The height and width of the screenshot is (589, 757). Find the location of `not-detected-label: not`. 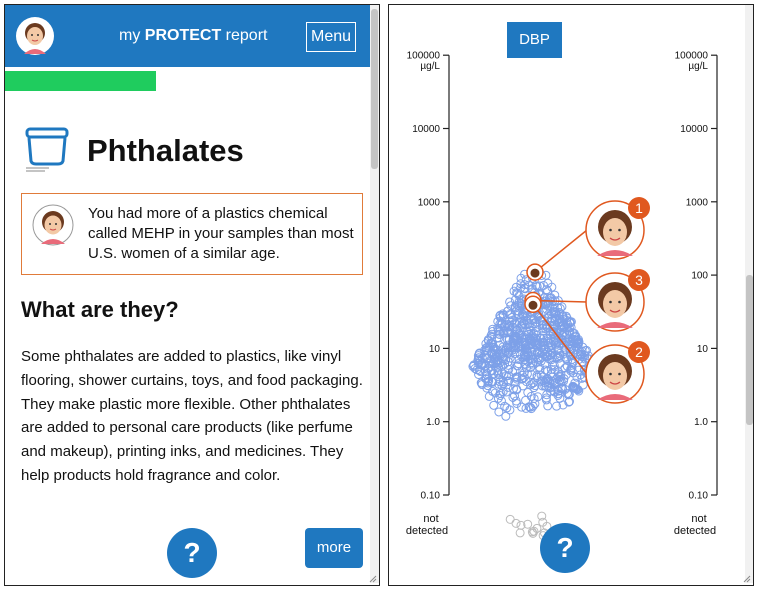

not-detected-label: not is located at coordinates (430, 519).